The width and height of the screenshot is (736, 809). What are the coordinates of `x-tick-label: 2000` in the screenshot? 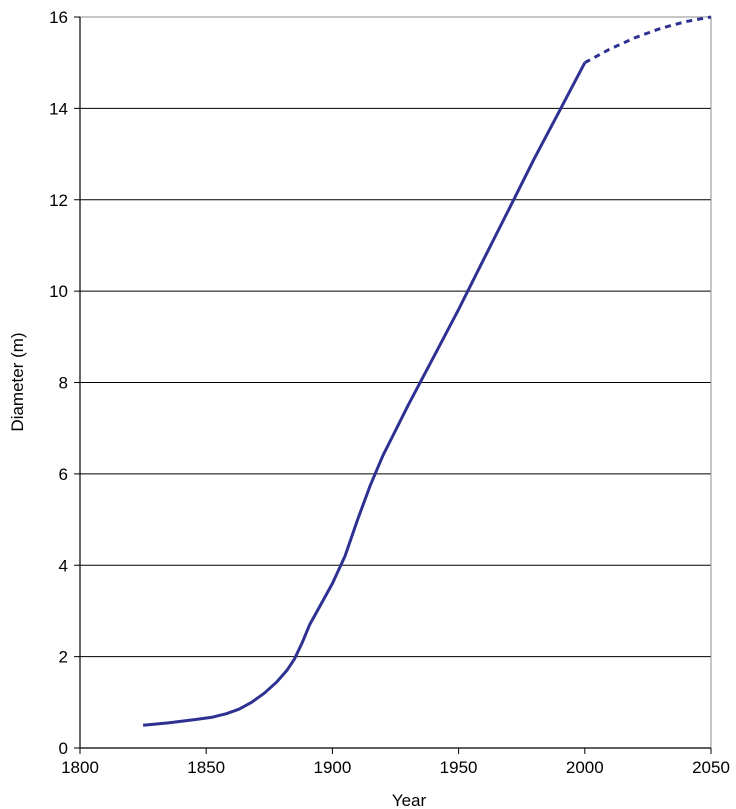 It's located at (585, 767).